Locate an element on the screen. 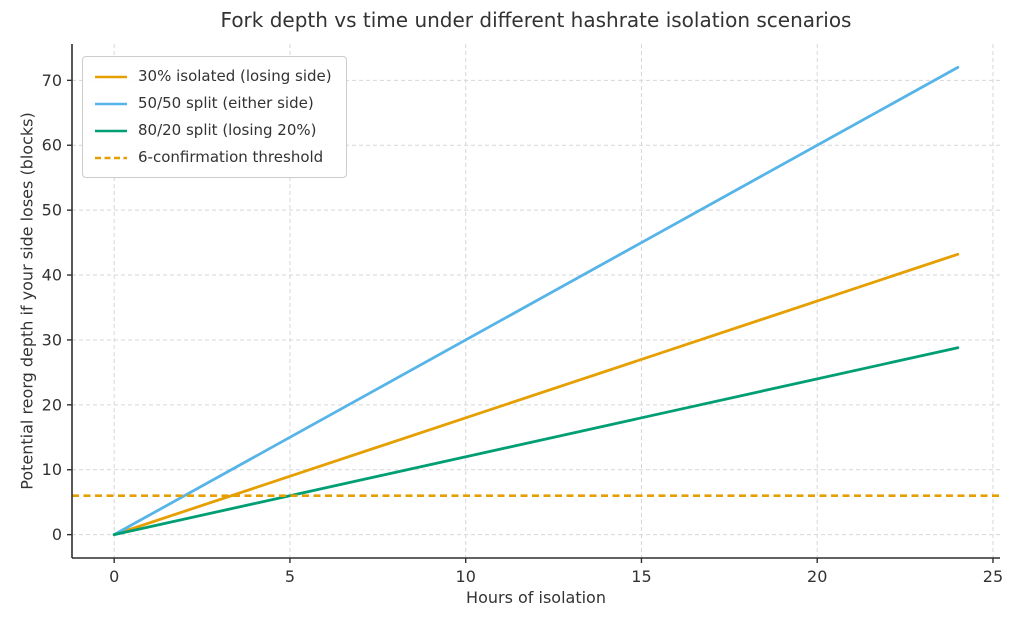  y-tick-label: 20 is located at coordinates (52, 404).